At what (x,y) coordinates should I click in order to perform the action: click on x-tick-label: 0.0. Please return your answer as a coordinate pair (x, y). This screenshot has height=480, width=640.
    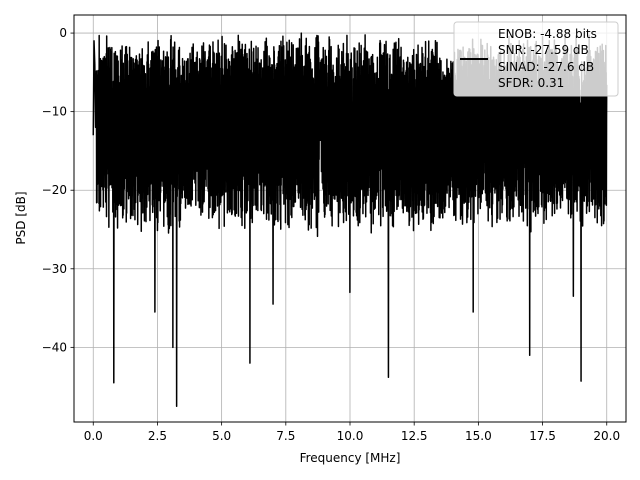
    Looking at the image, I should click on (93, 436).